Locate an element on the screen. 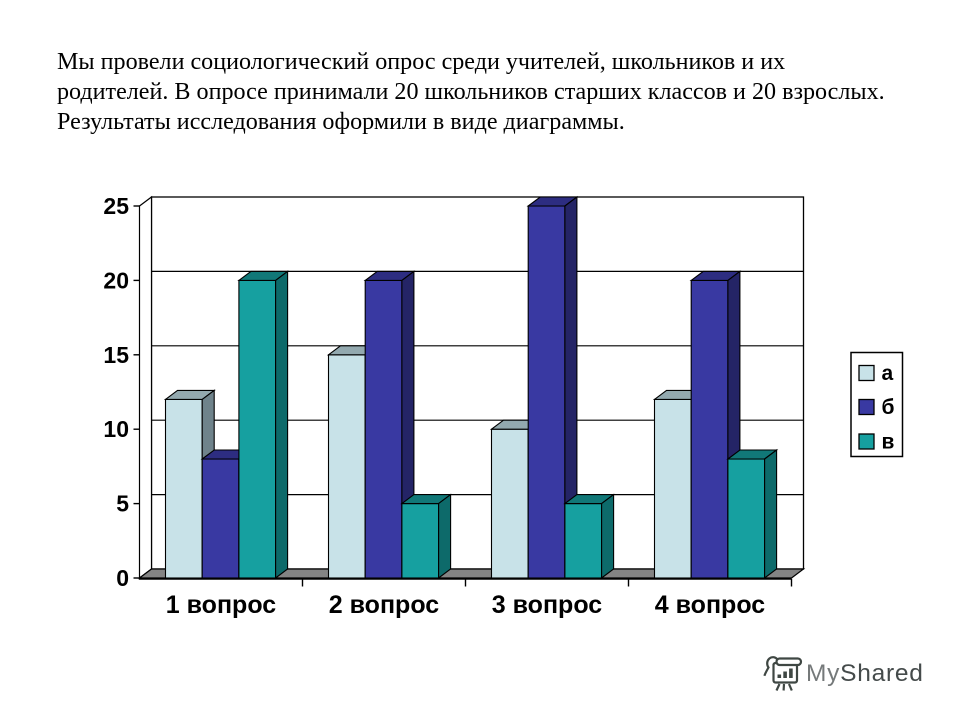 The image size is (960, 720). svg-text: 4 вопрос is located at coordinates (710, 605).